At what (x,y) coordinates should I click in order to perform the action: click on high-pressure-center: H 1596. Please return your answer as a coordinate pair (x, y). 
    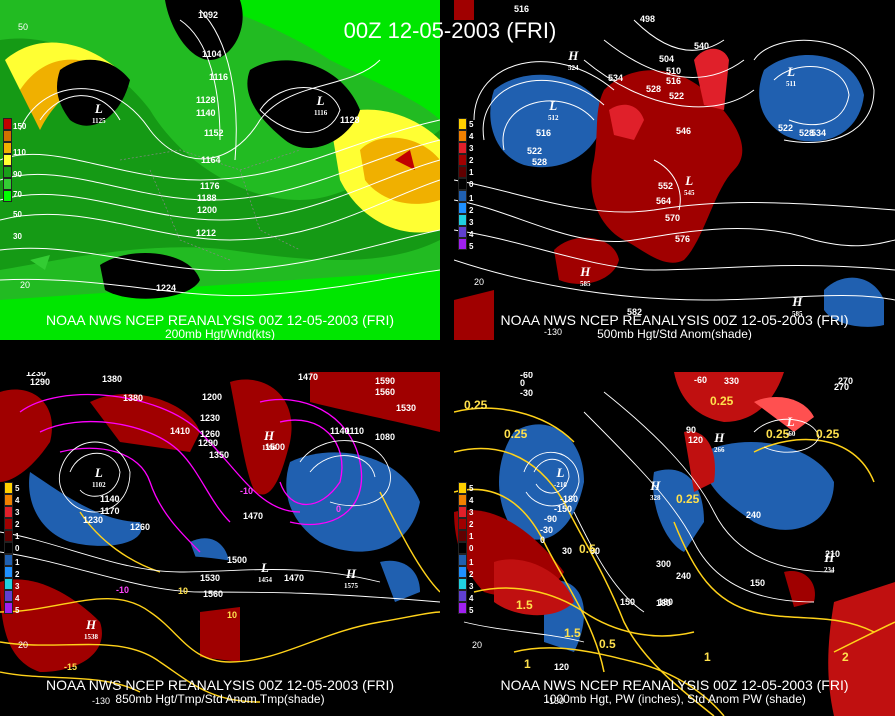
    Looking at the image, I should click on (269, 440).